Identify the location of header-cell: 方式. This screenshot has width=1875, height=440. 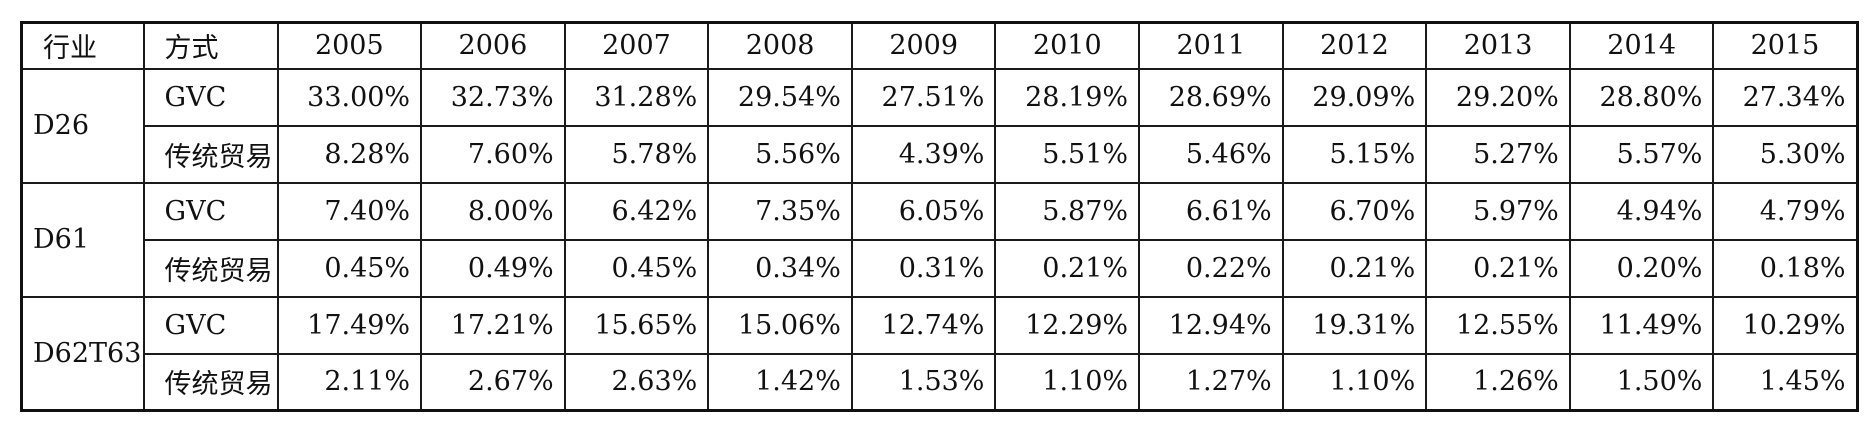
(210, 45).